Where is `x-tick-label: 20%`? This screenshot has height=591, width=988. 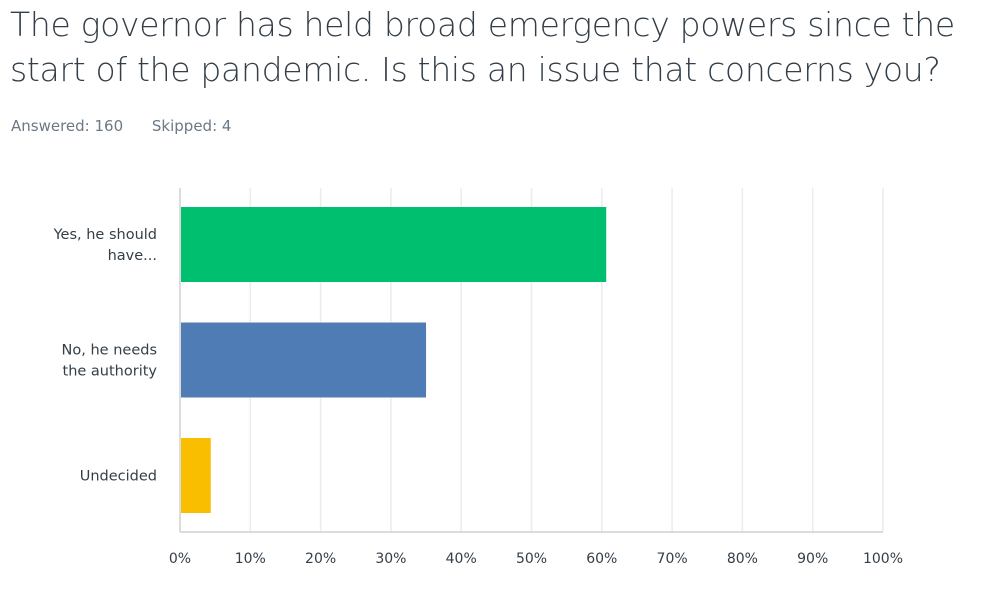
x-tick-label: 20% is located at coordinates (320, 559).